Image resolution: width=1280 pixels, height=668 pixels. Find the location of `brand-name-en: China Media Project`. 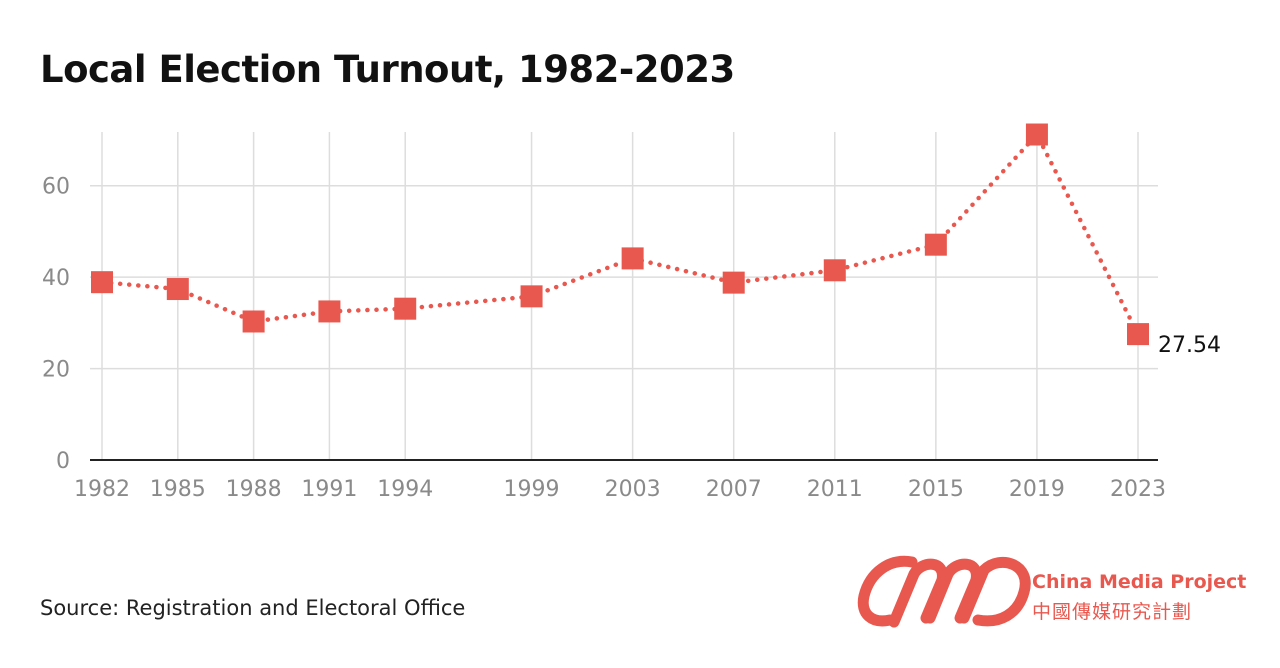

brand-name-en: China Media Project is located at coordinates (1139, 582).